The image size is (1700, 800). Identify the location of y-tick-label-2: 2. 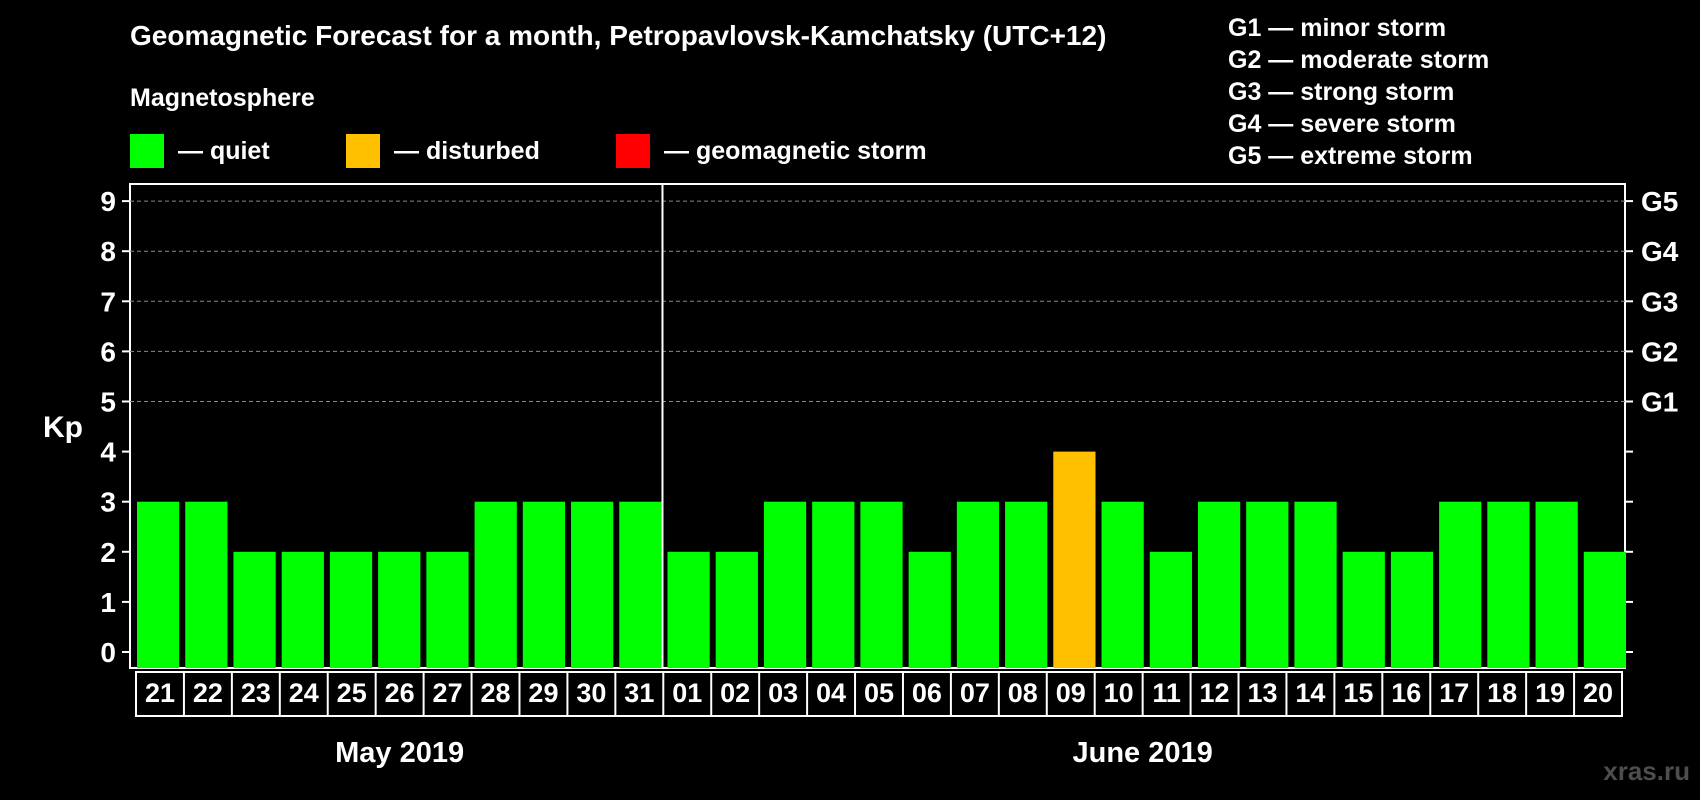
(108, 552).